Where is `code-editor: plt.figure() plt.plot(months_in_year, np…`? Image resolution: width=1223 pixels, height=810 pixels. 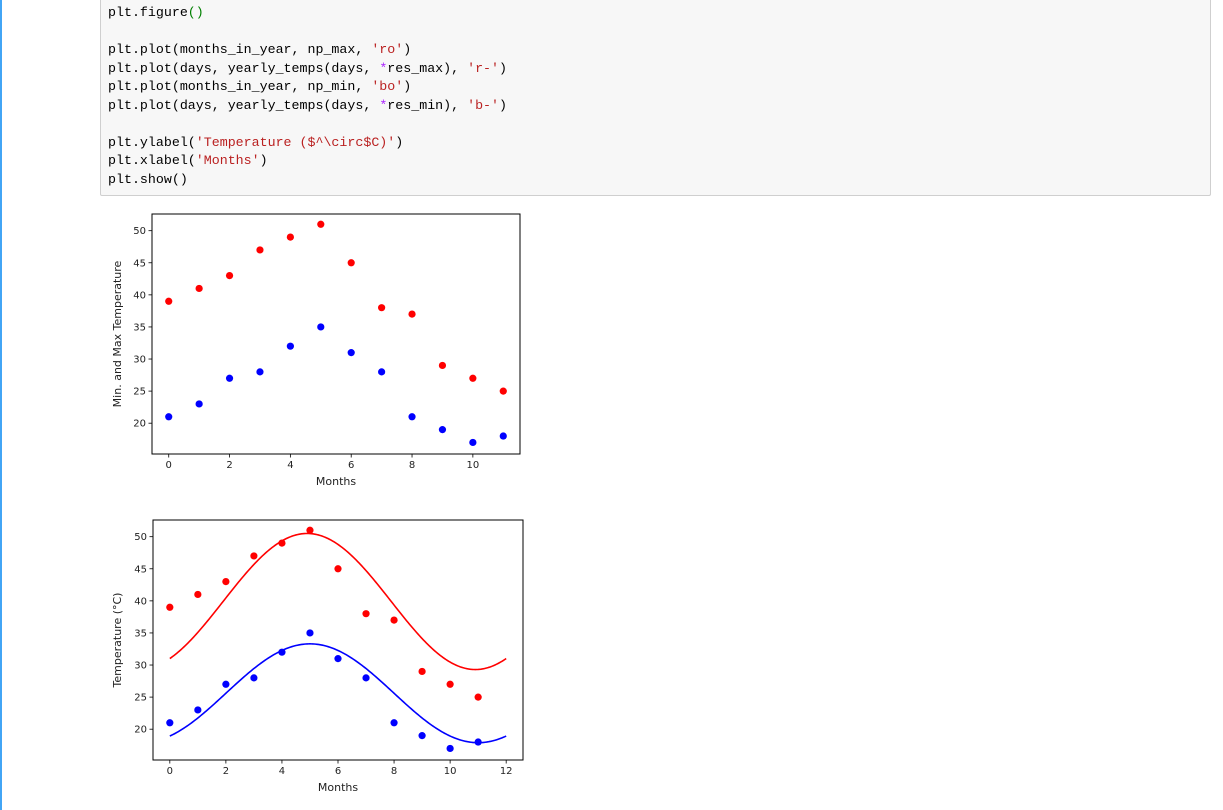
code-editor: plt.figure() plt.plot(months_in_year, np… is located at coordinates (307, 96).